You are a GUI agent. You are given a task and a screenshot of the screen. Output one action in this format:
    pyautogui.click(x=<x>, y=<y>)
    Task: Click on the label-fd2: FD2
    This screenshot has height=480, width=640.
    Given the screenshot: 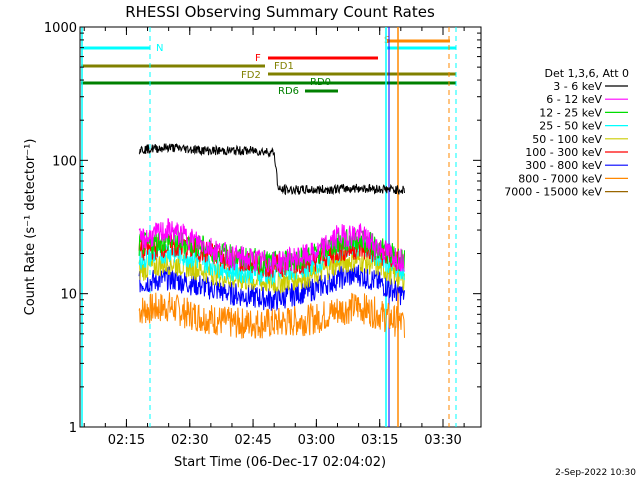 What is the action you would take?
    pyautogui.click(x=251, y=75)
    